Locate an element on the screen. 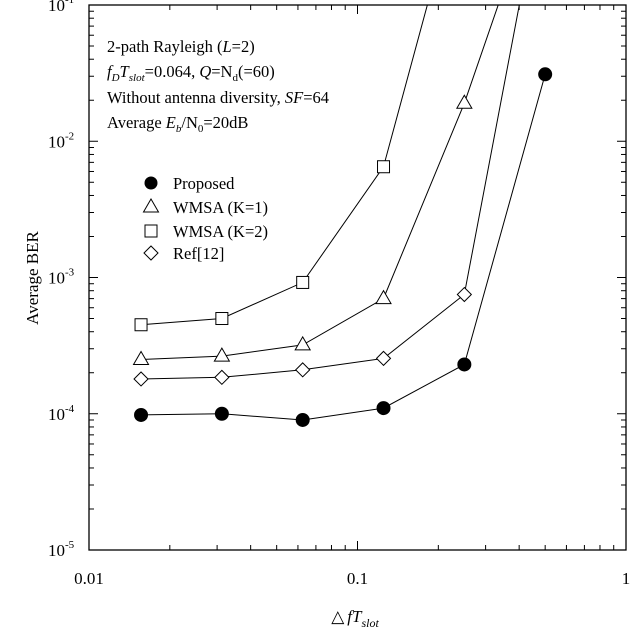 This screenshot has height=634, width=641. legend-label-wmsa-k1: WMSA (K=1) is located at coordinates (220, 207).